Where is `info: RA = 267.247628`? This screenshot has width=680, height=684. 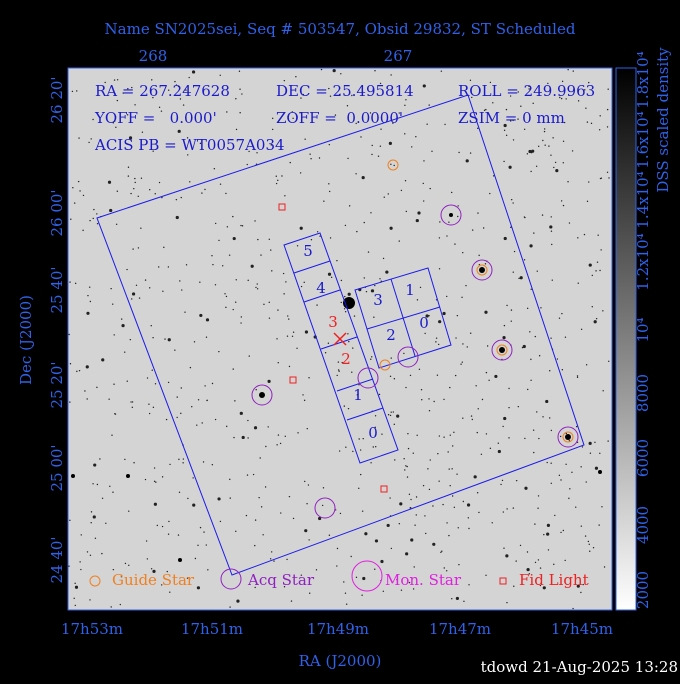
info: RA = 267.247628 is located at coordinates (162, 91).